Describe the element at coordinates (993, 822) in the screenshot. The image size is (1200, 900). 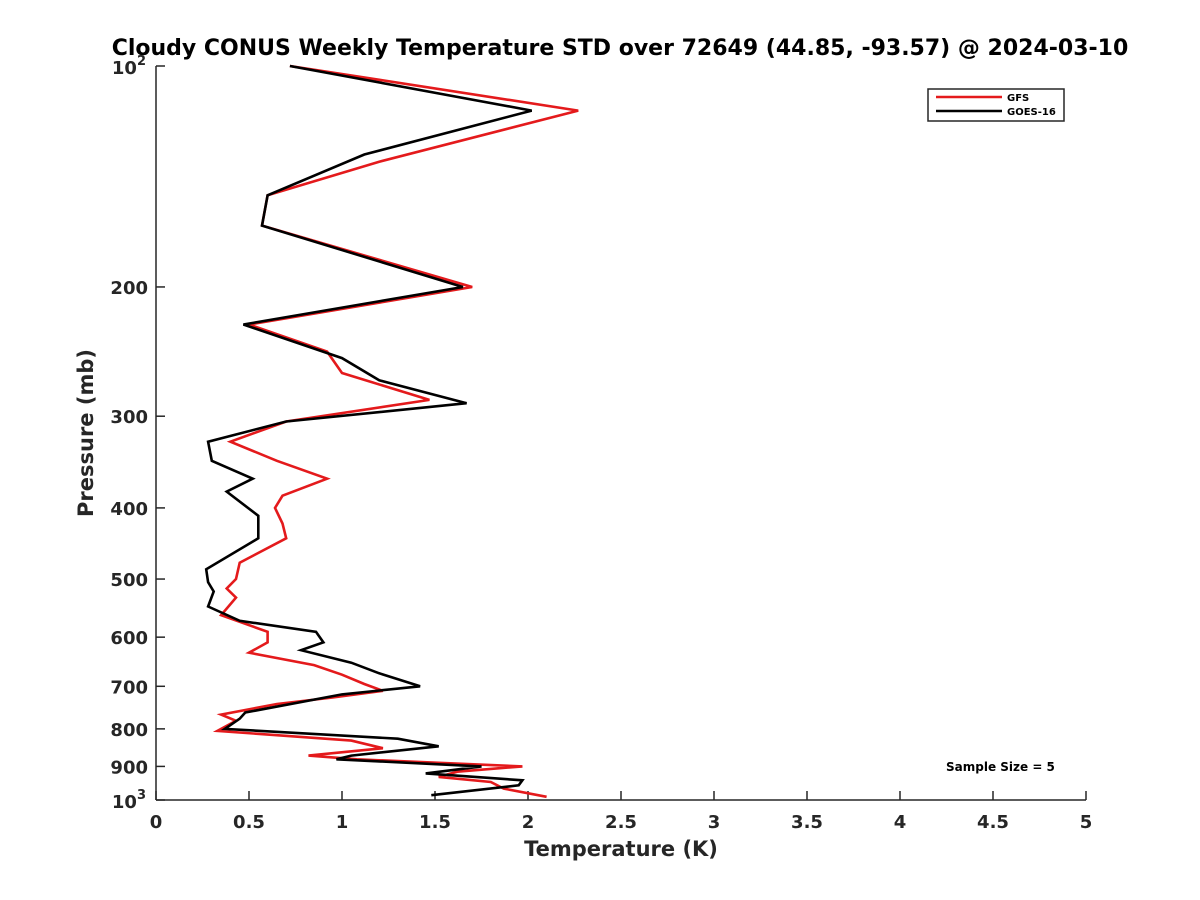
I see `x-tick-label: 4.5` at that location.